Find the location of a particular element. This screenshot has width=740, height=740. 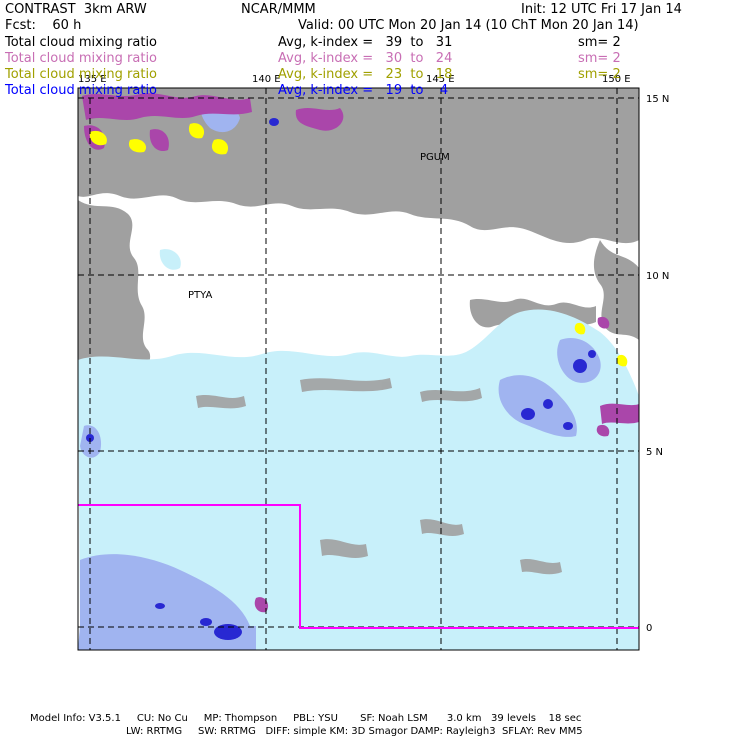

station-label-ptya: PTYA is located at coordinates (200, 295).